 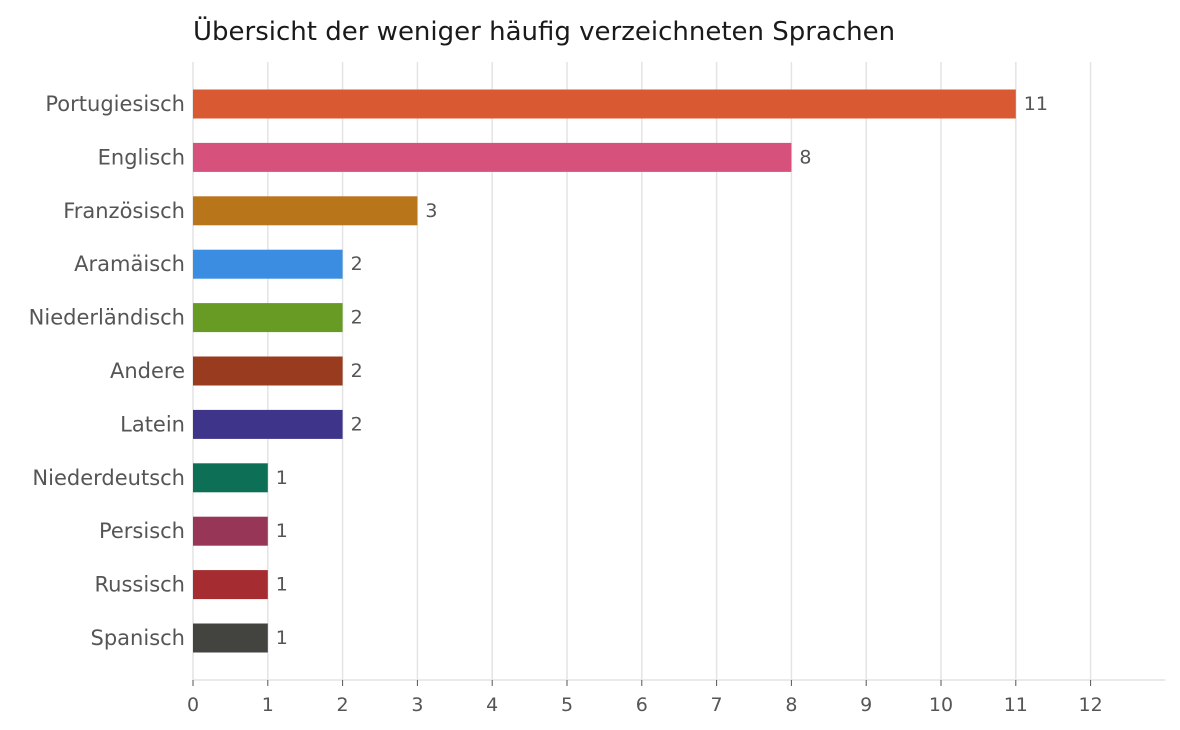 I want to click on x-tick-label: 0, so click(x=193, y=705).